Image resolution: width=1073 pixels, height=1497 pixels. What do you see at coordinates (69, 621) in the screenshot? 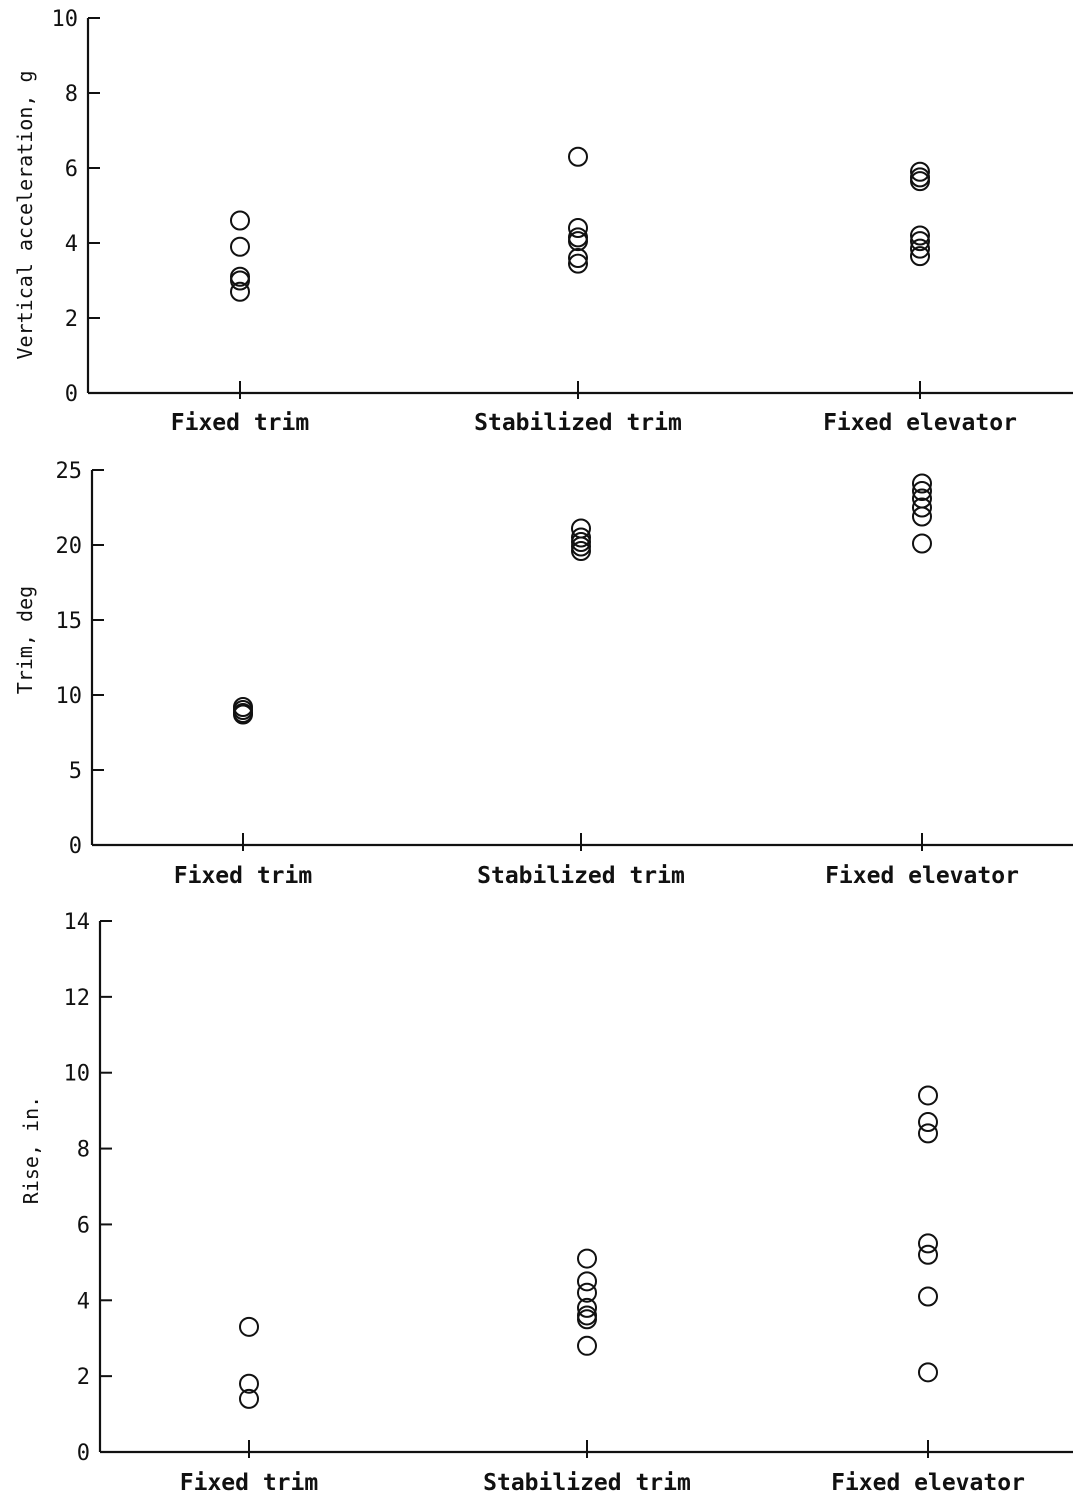
I see `y-tick-label: 15` at bounding box center [69, 621].